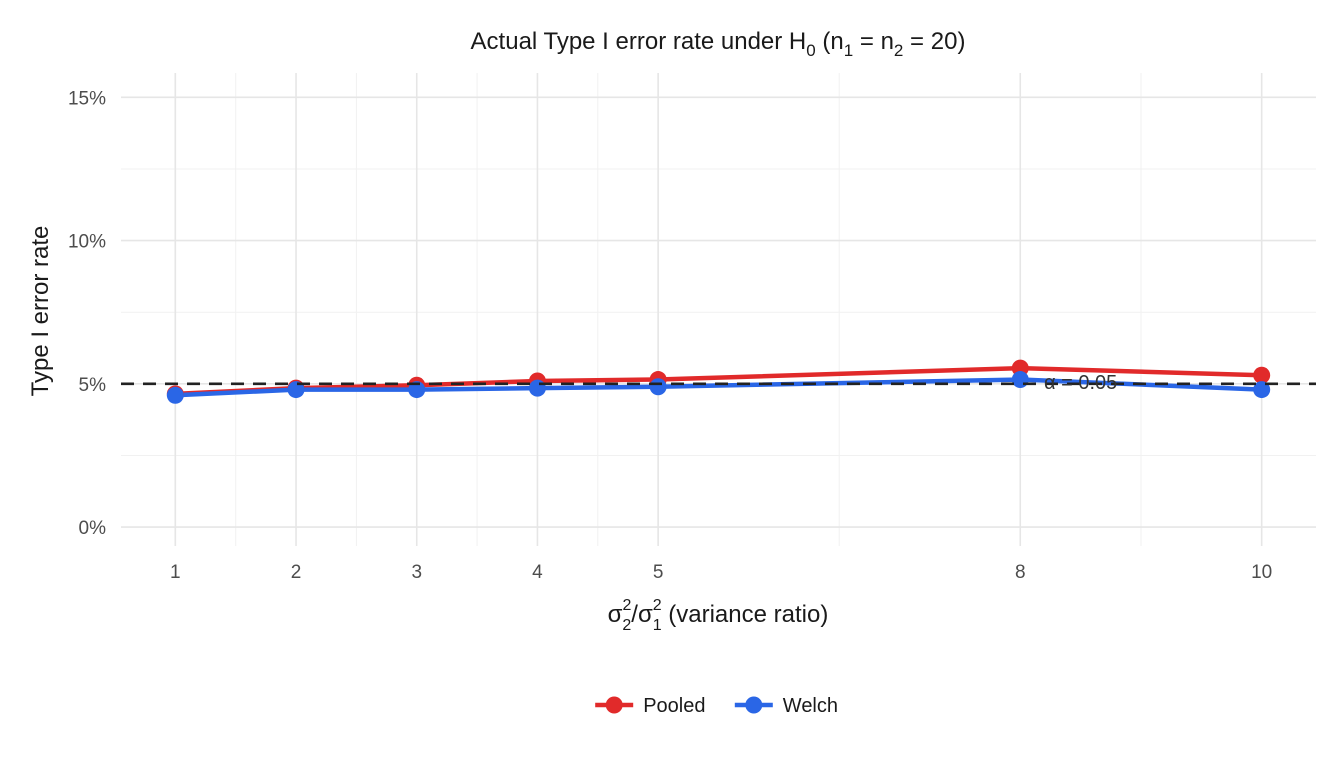 This screenshot has width=1344, height=768. Describe the element at coordinates (175, 572) in the screenshot. I see `x-tick-label: 1` at that location.